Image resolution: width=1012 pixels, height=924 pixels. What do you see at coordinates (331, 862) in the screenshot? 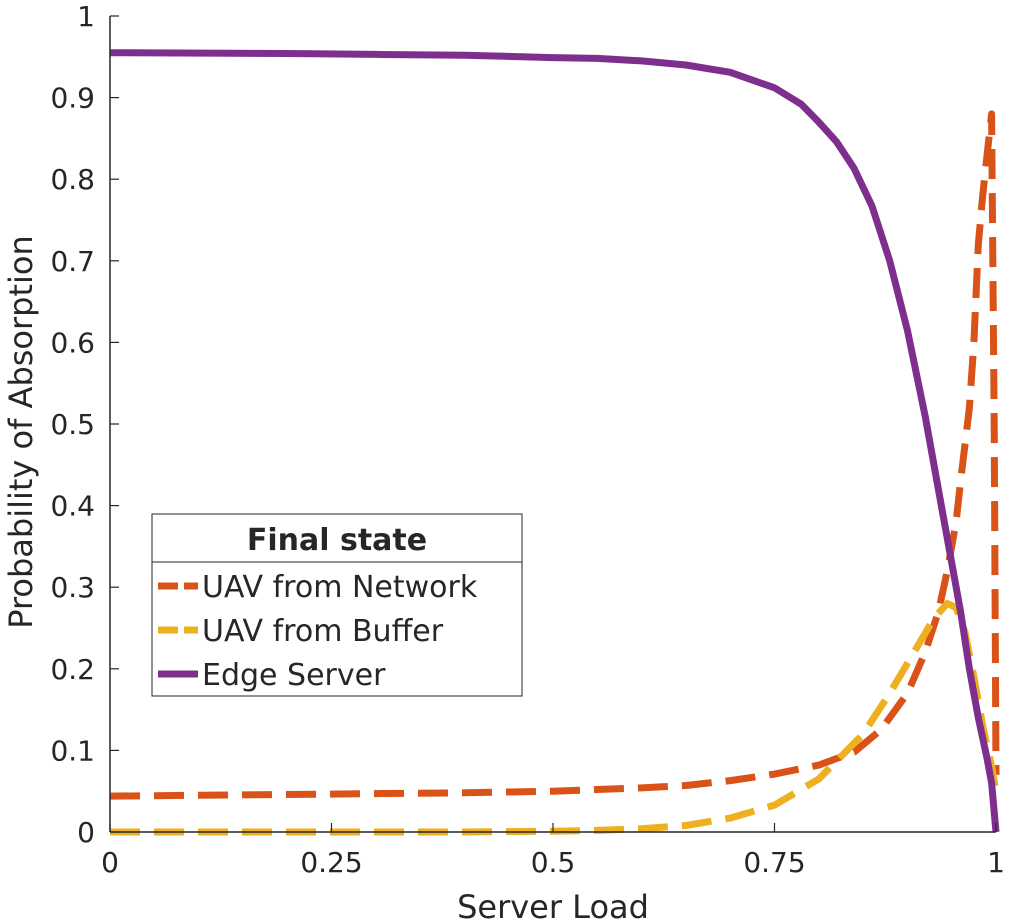
I see `x-tick-label: 0.25` at bounding box center [331, 862].